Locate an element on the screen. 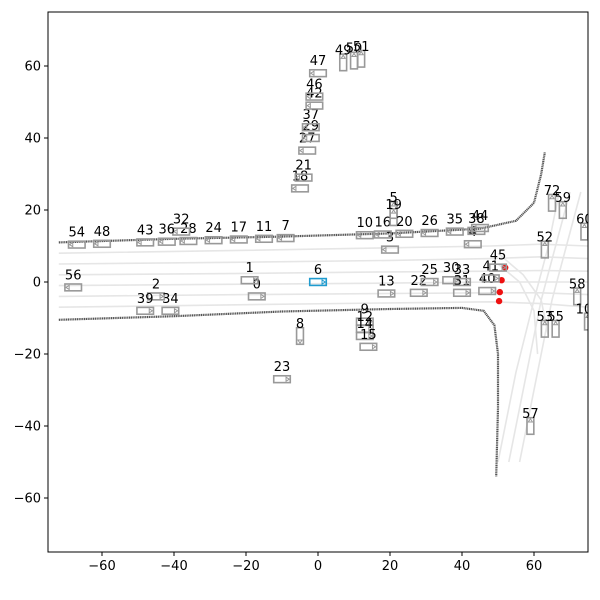 The height and width of the screenshot is (600, 600). agent-28-box is located at coordinates (188, 241).